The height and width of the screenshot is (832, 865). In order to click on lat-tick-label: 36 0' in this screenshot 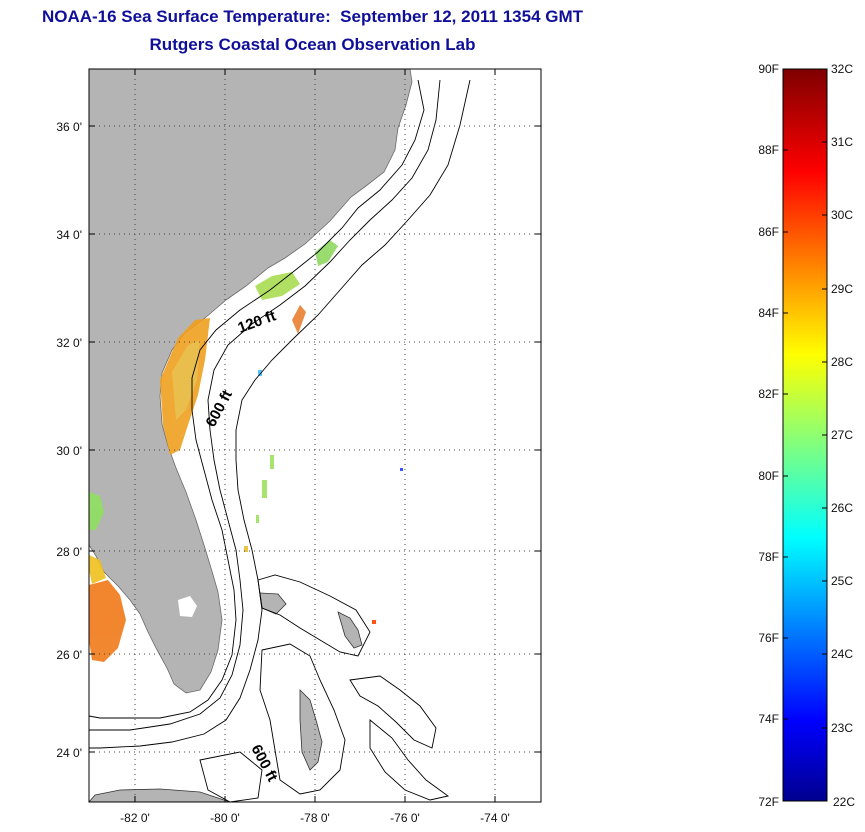, I will do `click(69, 127)`.